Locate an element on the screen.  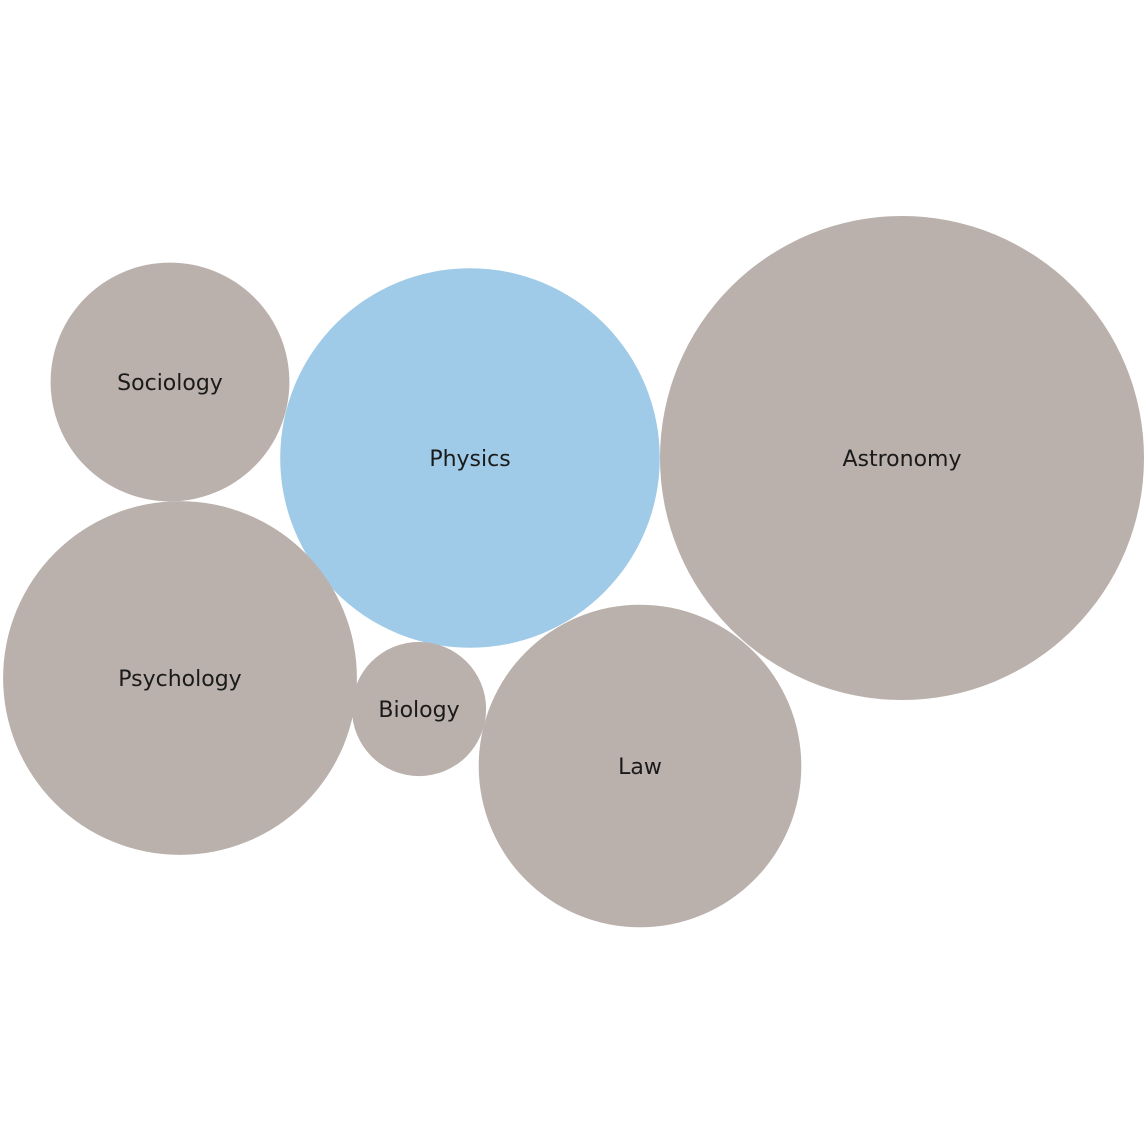
bubble-label-physics: Physics is located at coordinates (469, 459).